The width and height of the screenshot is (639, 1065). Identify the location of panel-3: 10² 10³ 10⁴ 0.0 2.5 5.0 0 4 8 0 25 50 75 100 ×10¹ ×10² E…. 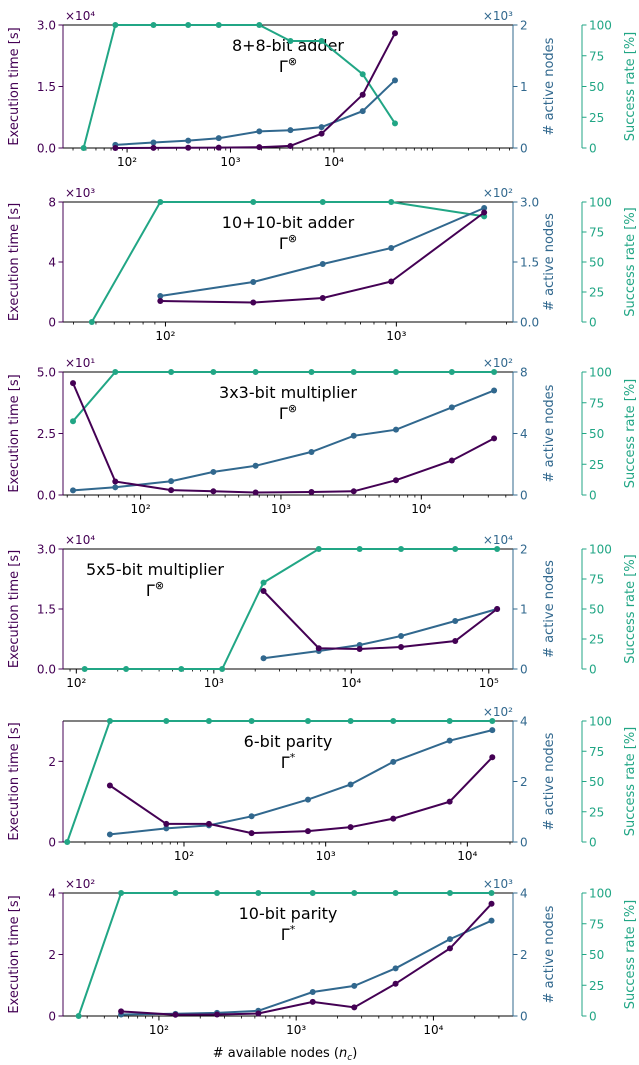
(322, 436).